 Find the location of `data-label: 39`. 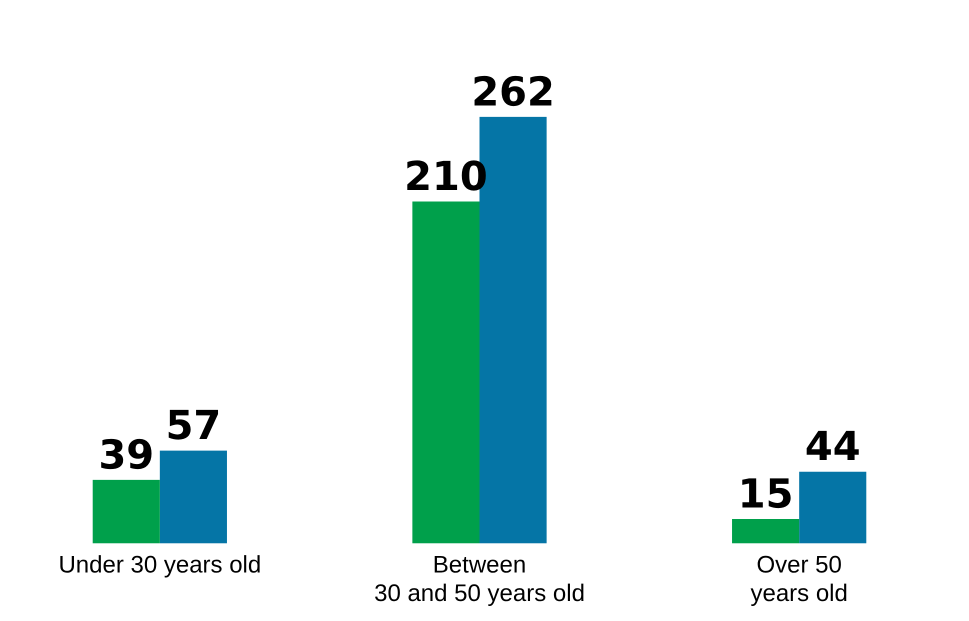

data-label: 39 is located at coordinates (126, 455).